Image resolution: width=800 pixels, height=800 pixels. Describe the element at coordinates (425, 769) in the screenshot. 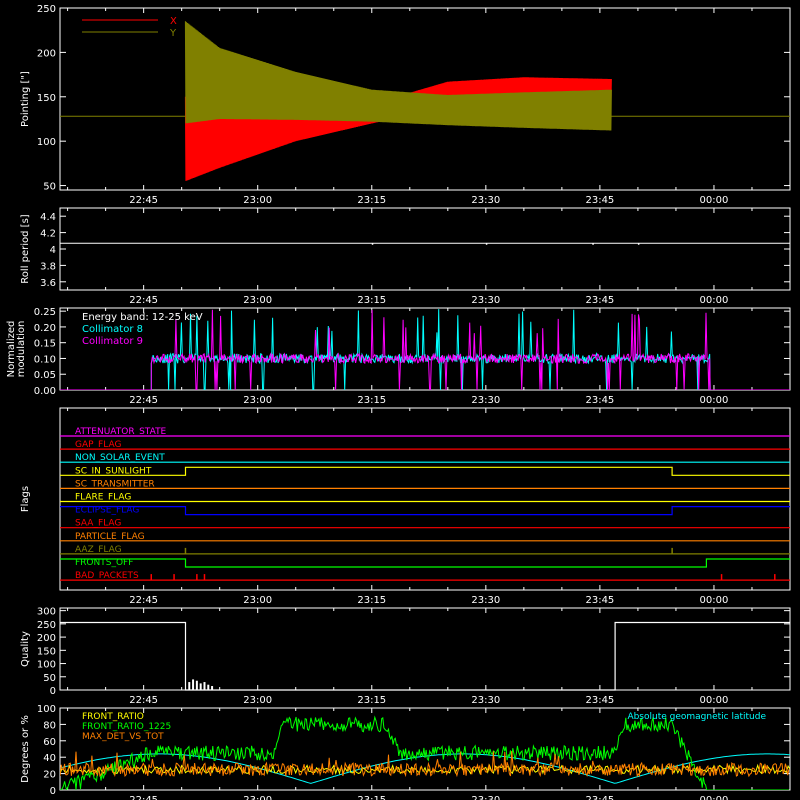

I see `front-ratio-trace` at that location.